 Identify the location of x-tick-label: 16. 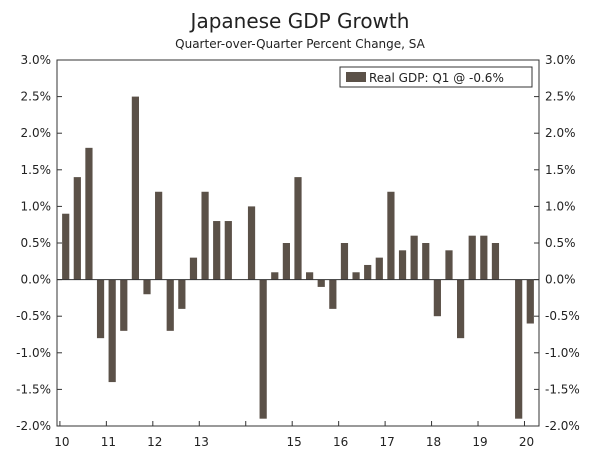
(340, 442).